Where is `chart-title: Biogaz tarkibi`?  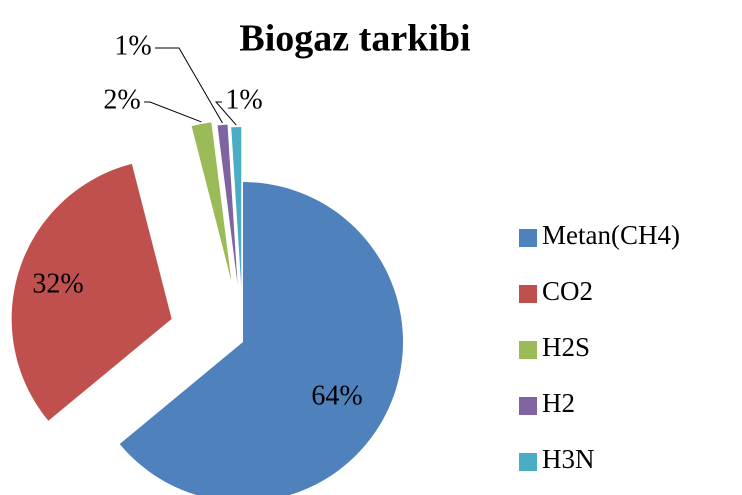
chart-title: Biogaz tarkibi is located at coordinates (354, 39).